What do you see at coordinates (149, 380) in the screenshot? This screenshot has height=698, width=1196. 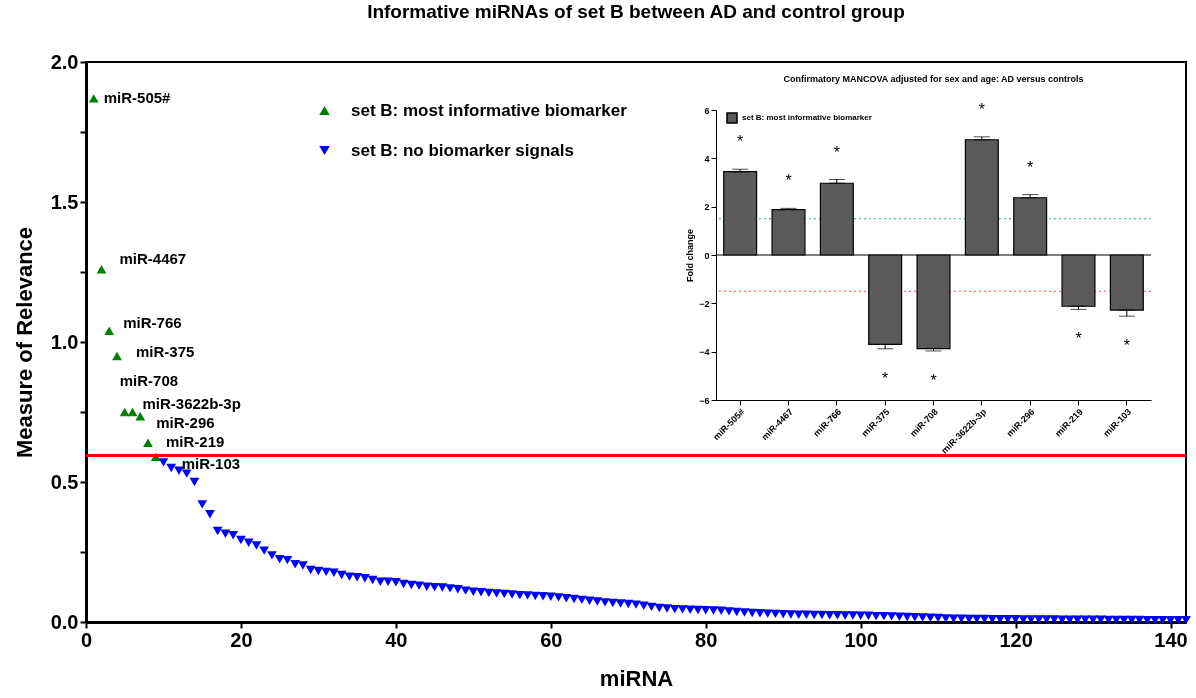 I see `annotation: miR-708` at bounding box center [149, 380].